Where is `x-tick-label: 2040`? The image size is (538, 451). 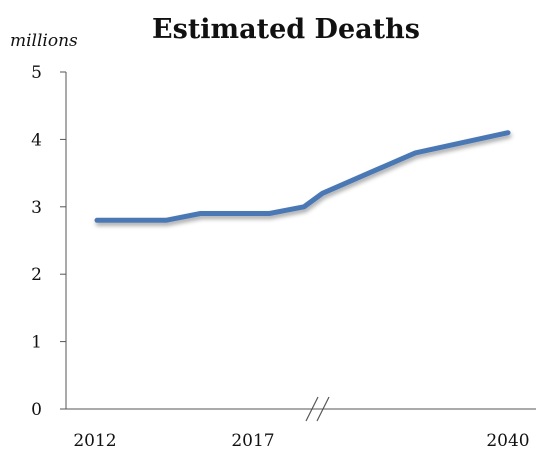 x-tick-label: 2040 is located at coordinates (507, 441).